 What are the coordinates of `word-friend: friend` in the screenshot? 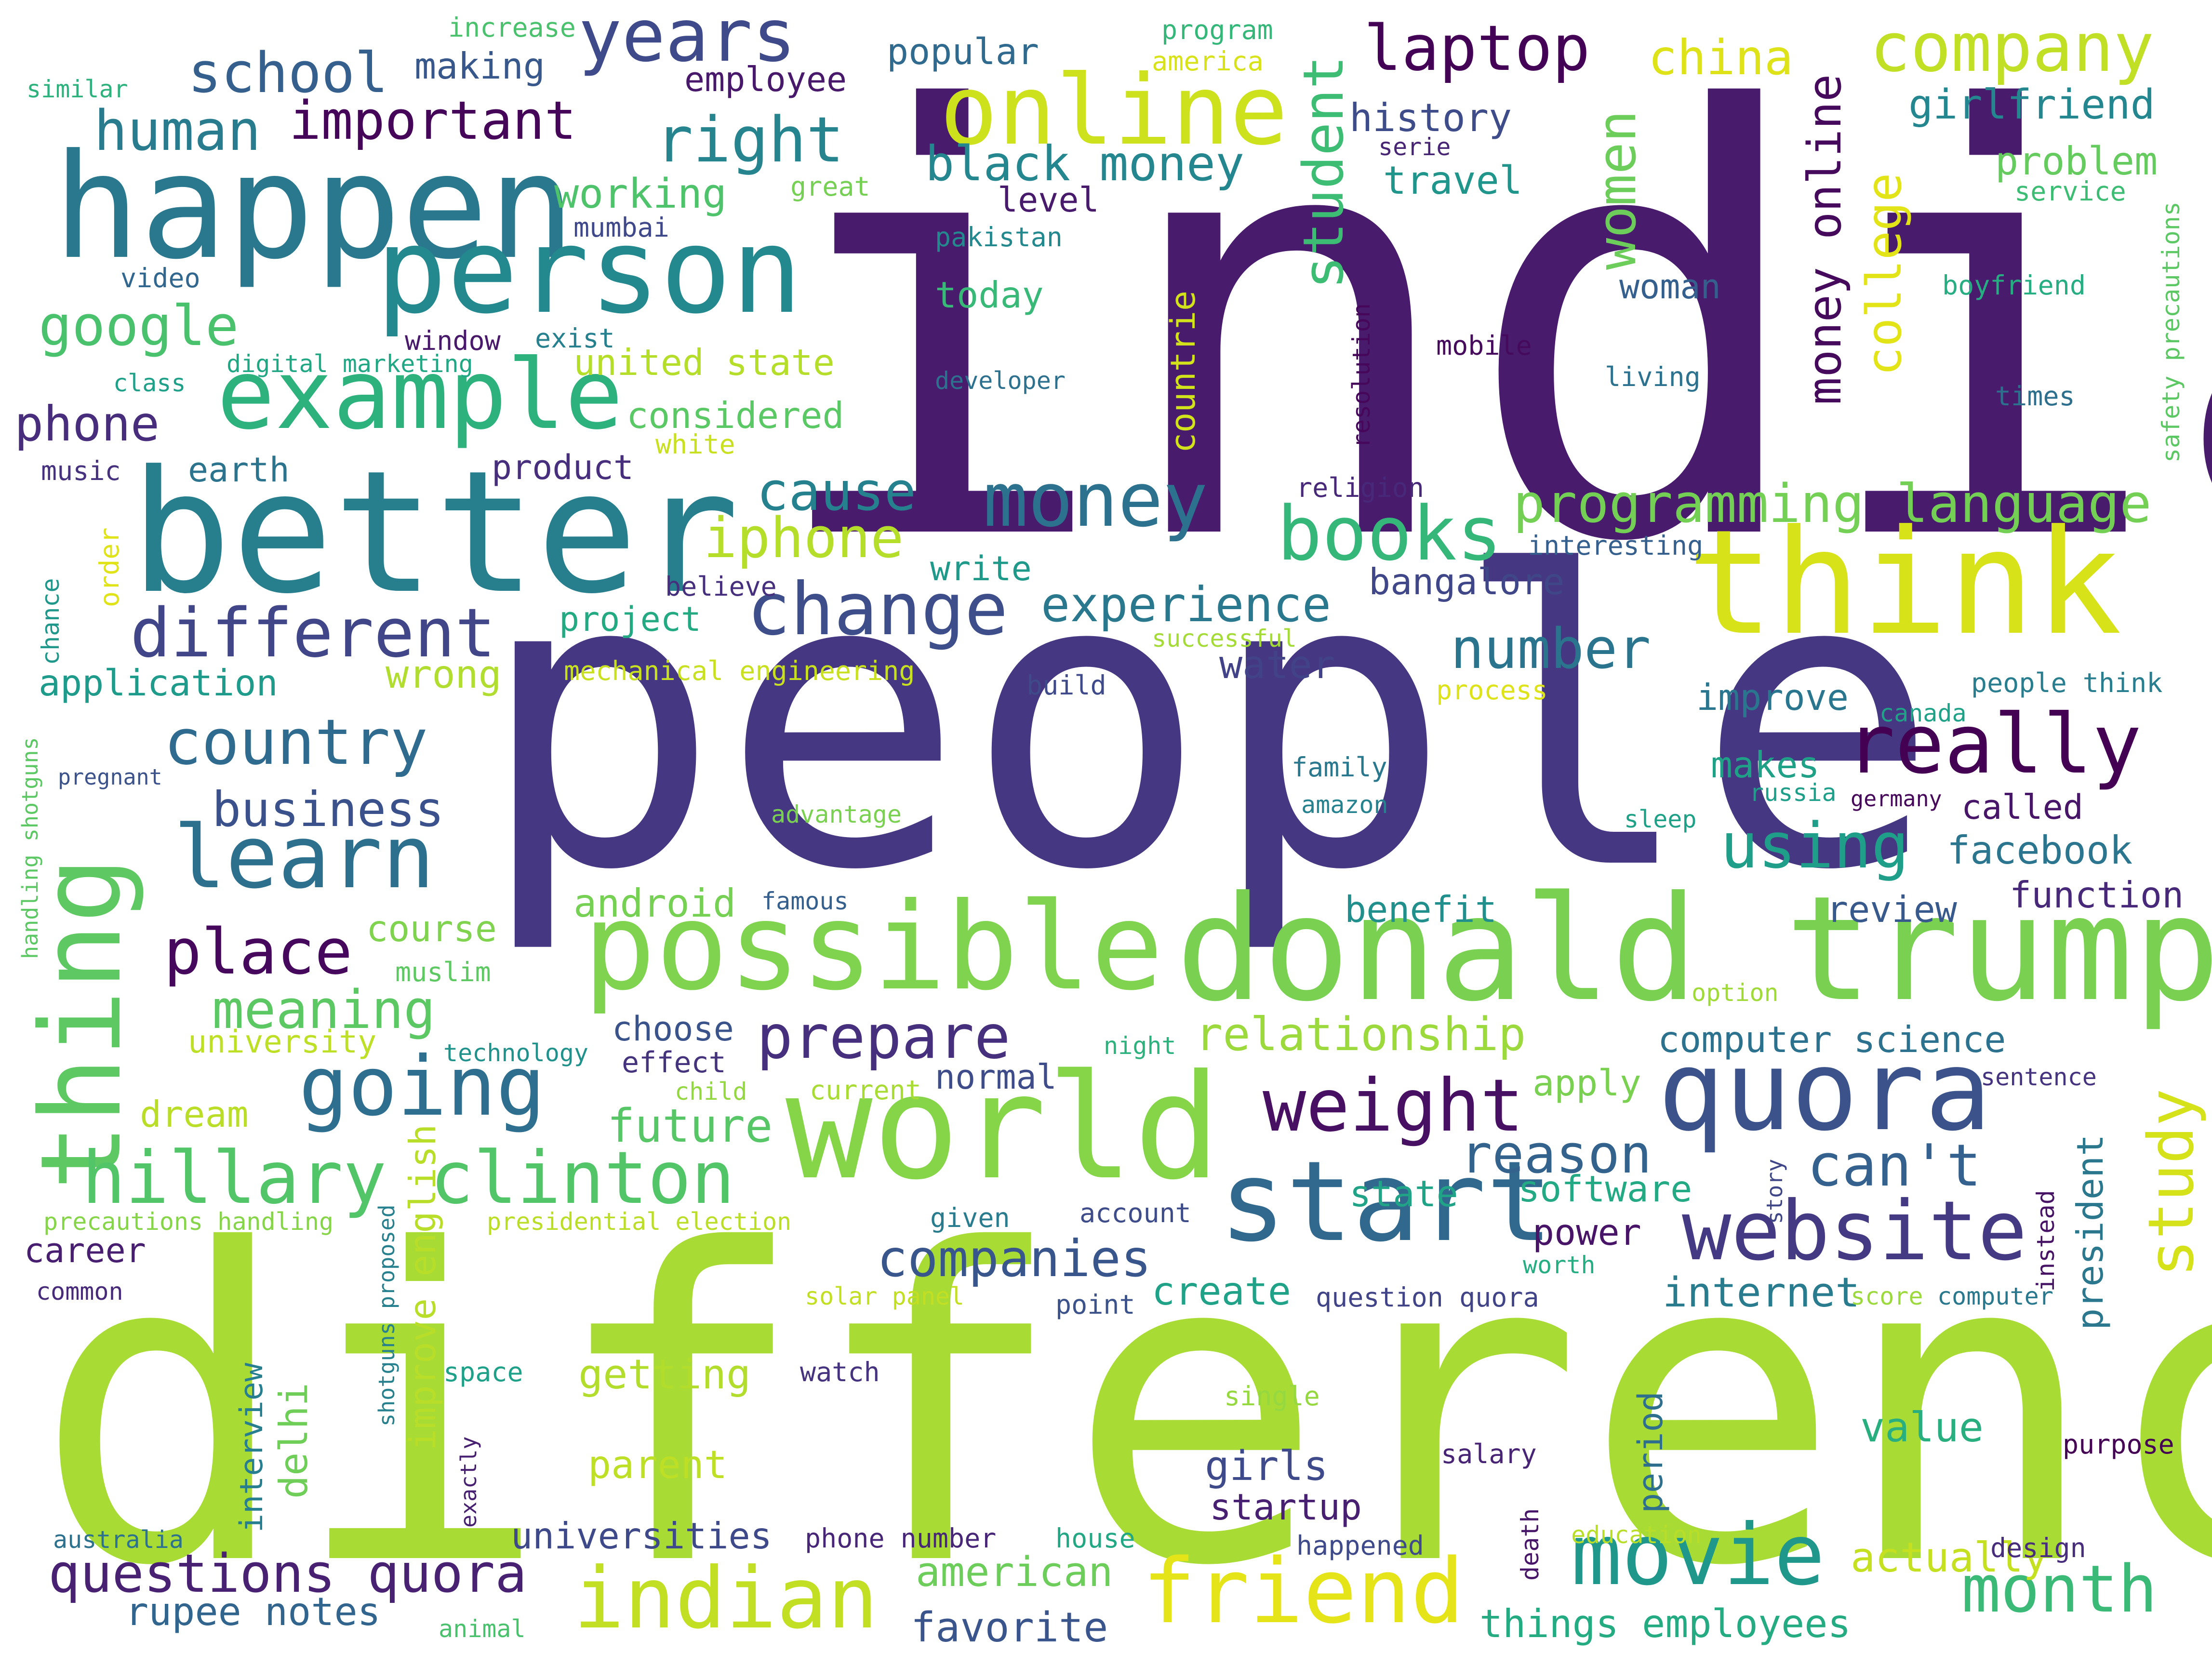 It's located at (1303, 1591).